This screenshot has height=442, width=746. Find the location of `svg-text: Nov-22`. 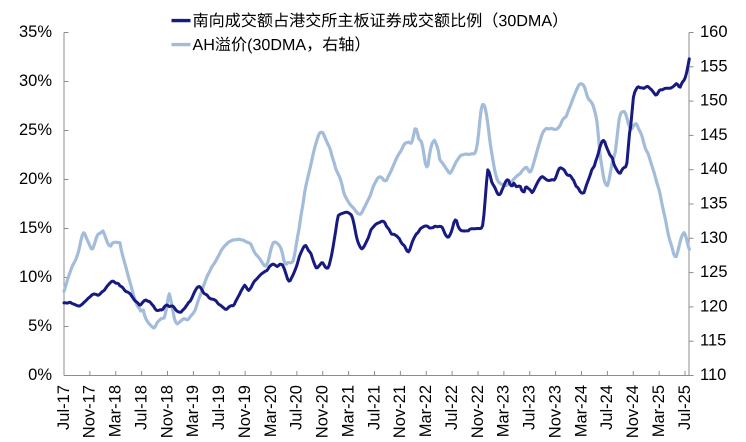

svg-text: Nov-22 is located at coordinates (478, 411).